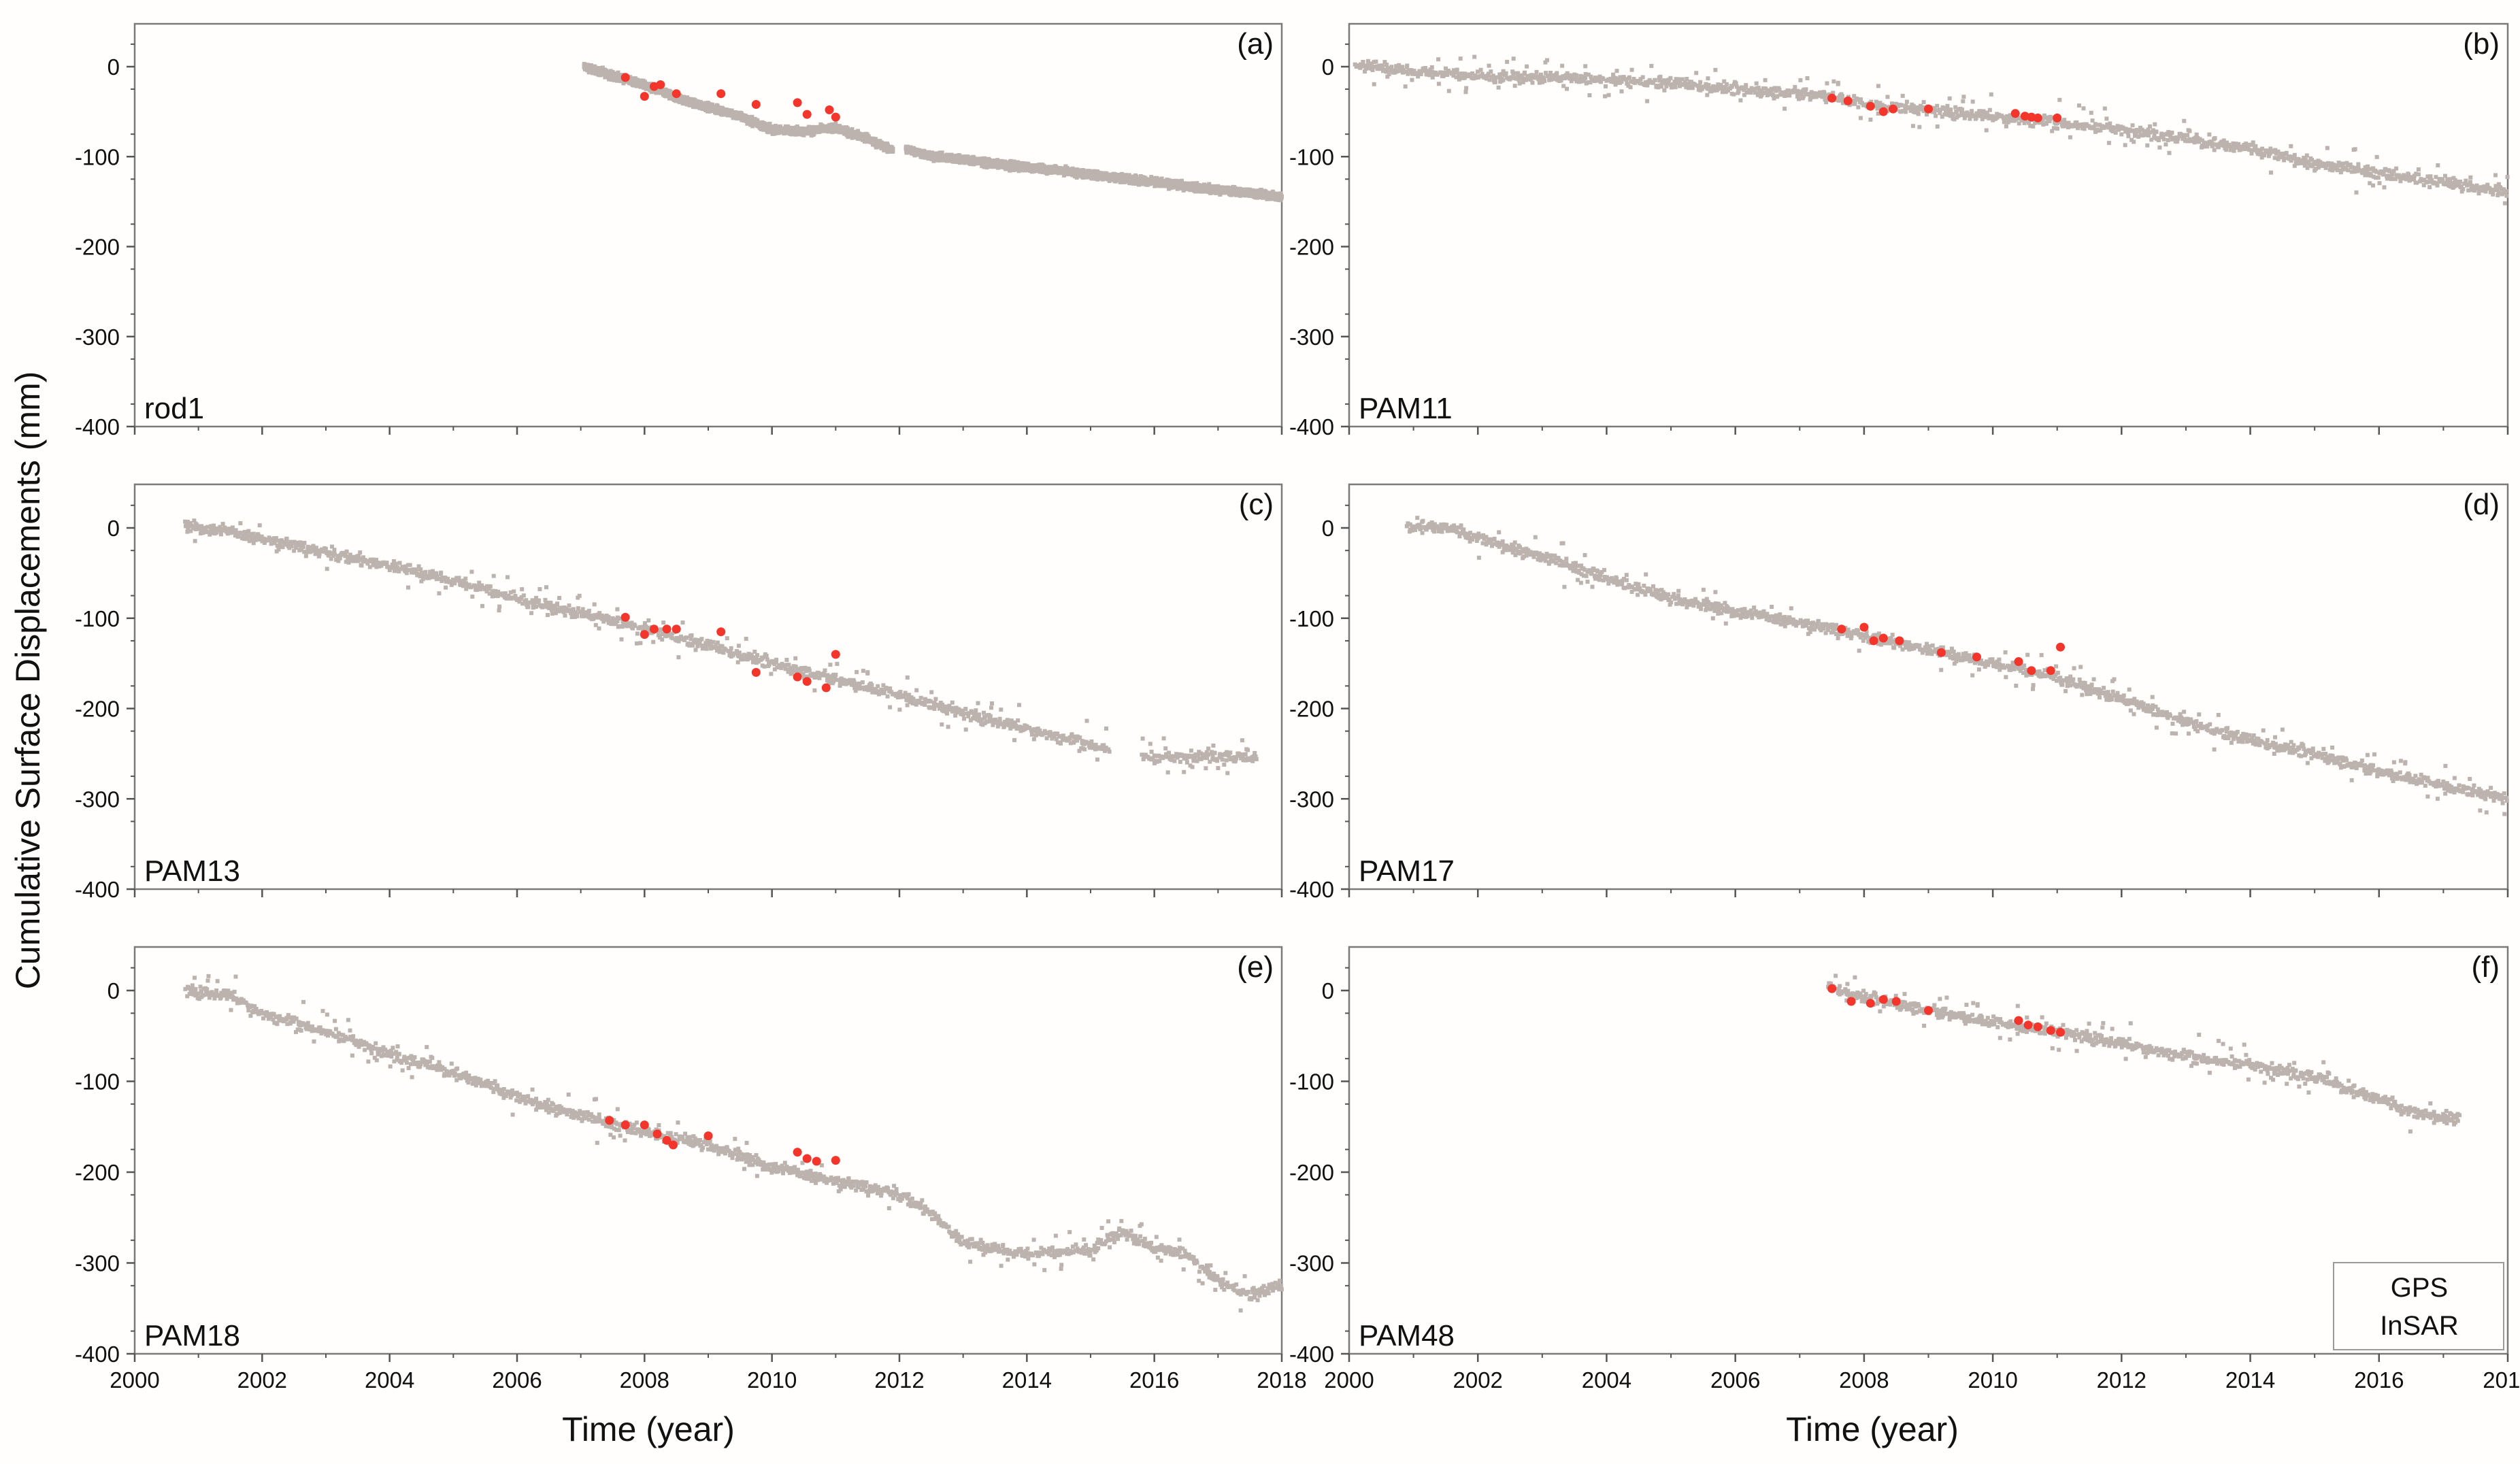 The image size is (2520, 1464). What do you see at coordinates (28, 680) in the screenshot?
I see `y-axis-title: Cumulative Surface Displacements (mm)` at bounding box center [28, 680].